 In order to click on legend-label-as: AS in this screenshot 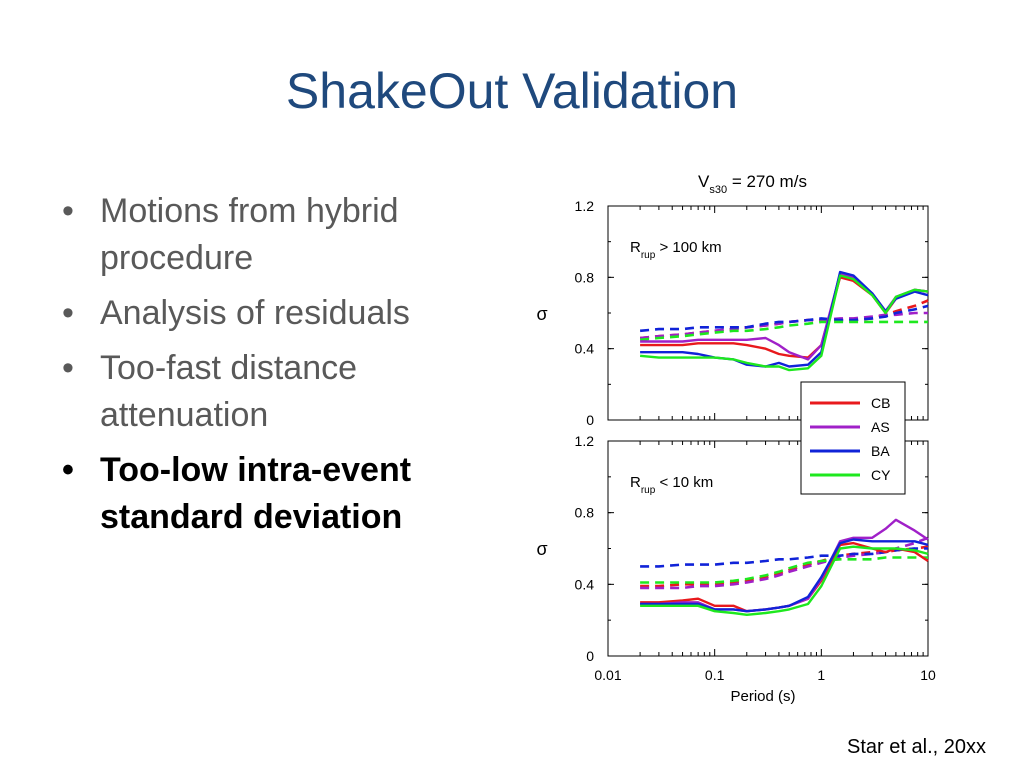, I will do `click(880, 427)`.